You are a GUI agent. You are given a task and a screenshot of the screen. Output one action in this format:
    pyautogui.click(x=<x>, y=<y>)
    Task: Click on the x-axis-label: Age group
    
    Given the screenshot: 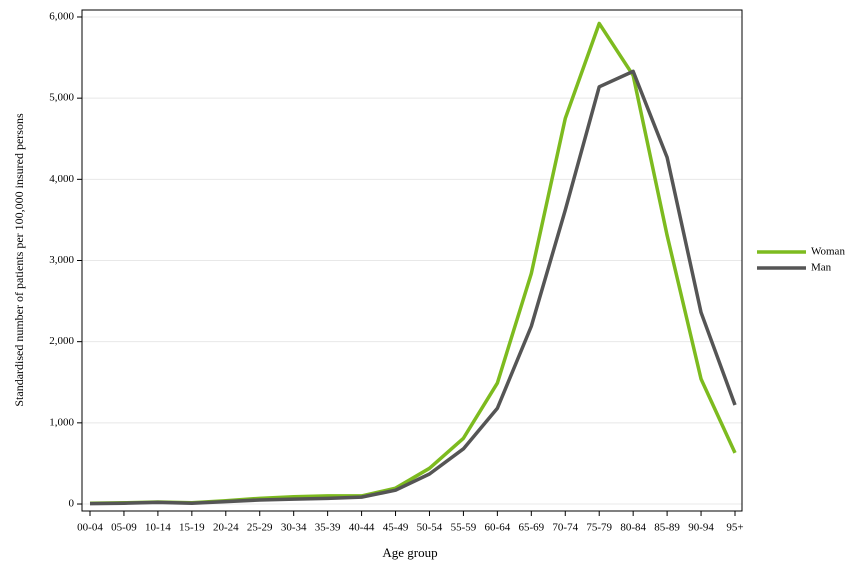 What is the action you would take?
    pyautogui.click(x=409, y=552)
    